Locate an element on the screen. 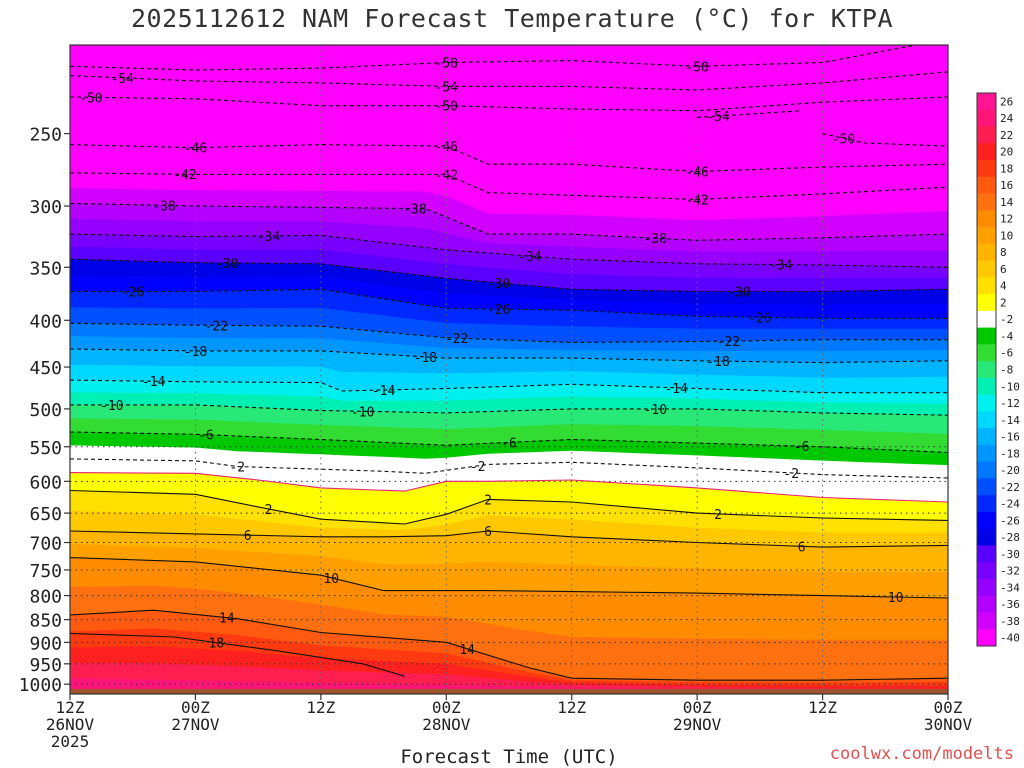  y-tick-label: 900 is located at coordinates (45, 643).